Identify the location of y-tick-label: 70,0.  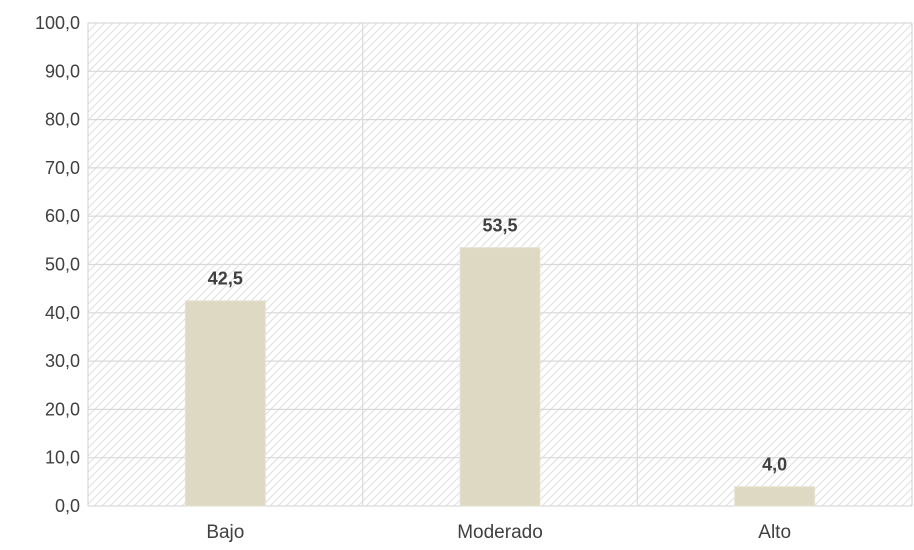
(62, 168).